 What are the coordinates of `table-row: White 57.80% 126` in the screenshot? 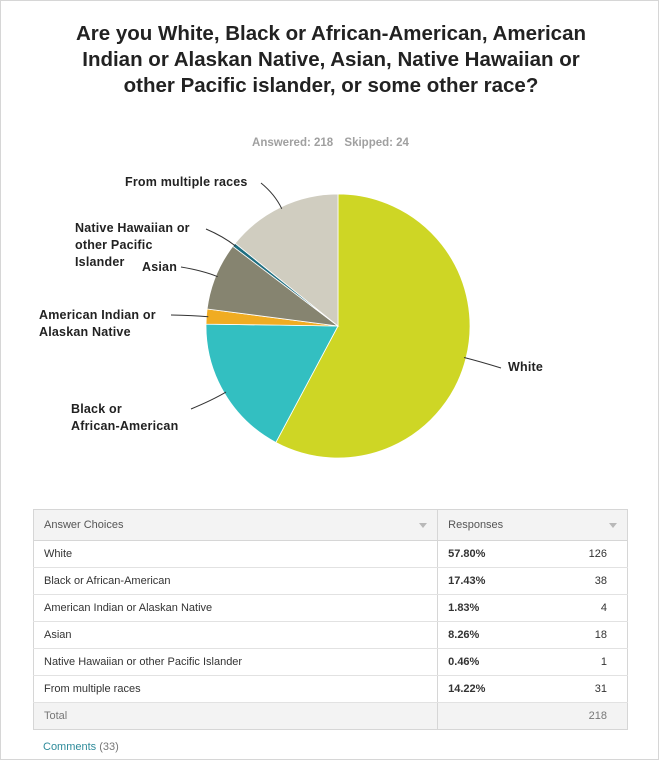 It's located at (330, 554).